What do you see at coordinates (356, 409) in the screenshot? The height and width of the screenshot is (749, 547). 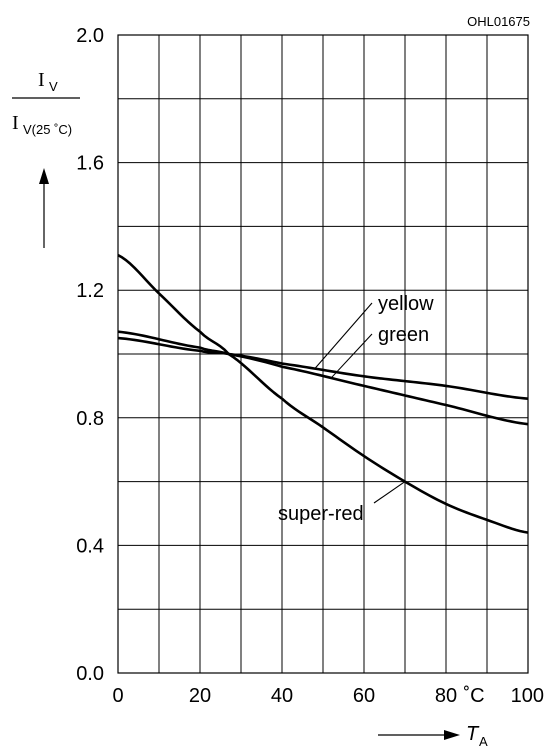 I see `label-leaders: yellow green super-red` at bounding box center [356, 409].